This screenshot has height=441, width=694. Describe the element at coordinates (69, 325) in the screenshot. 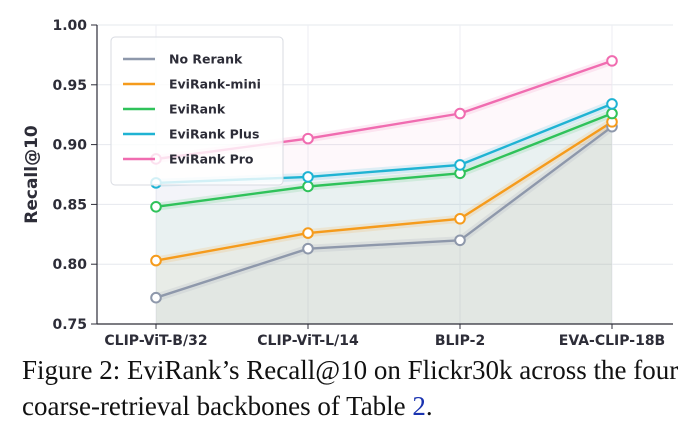

I see `y-tick-label: 0.75` at that location.